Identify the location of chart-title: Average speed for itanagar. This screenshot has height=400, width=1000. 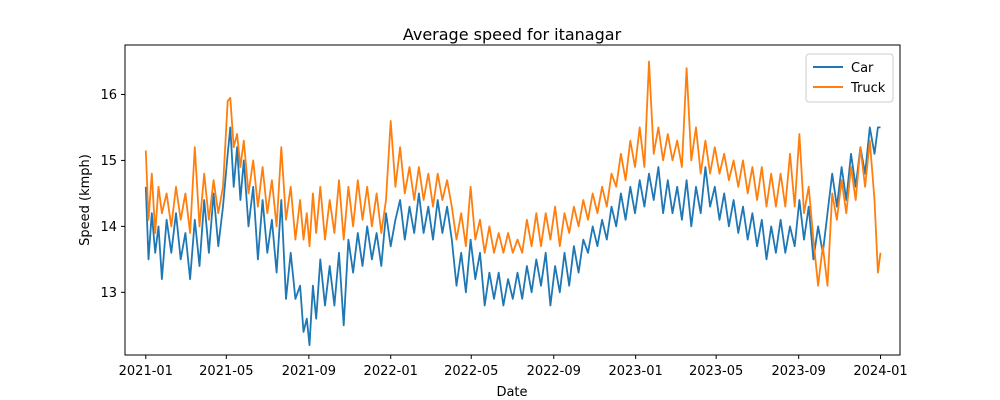
(512, 34).